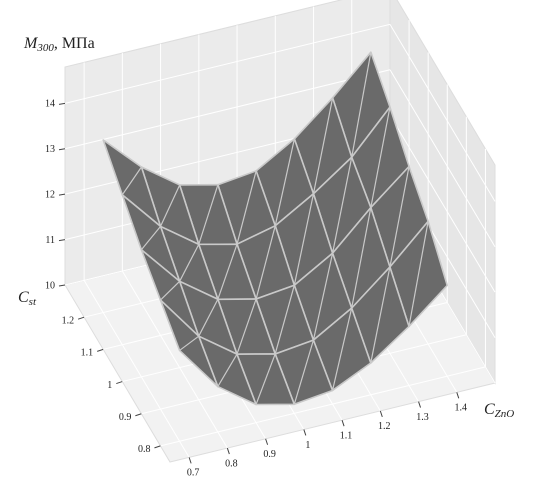 The height and width of the screenshot is (485, 538). What do you see at coordinates (50, 285) in the screenshot?
I see `z-tick-label: 10` at bounding box center [50, 285].